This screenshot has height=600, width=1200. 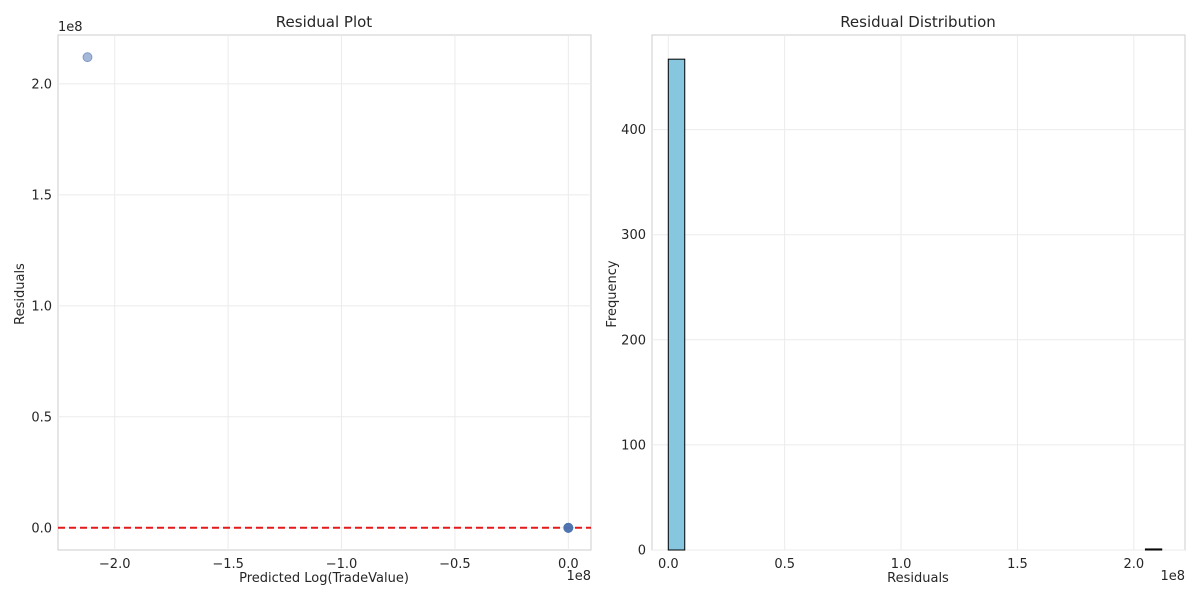 I want to click on x-tick-label: −2.0, so click(x=115, y=564).